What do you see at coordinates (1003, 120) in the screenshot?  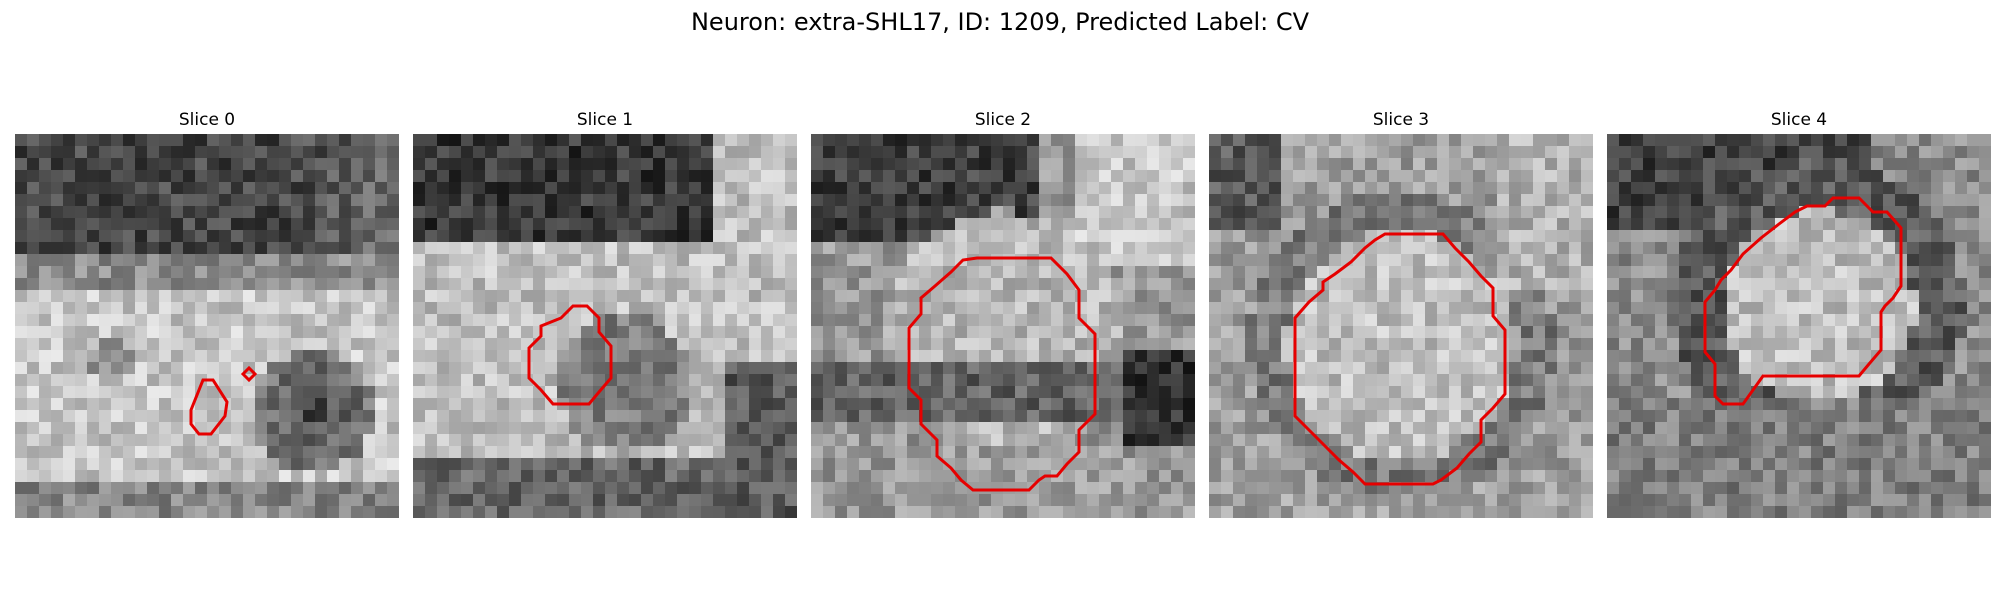 I see `slice-title-2: Slice 2` at bounding box center [1003, 120].